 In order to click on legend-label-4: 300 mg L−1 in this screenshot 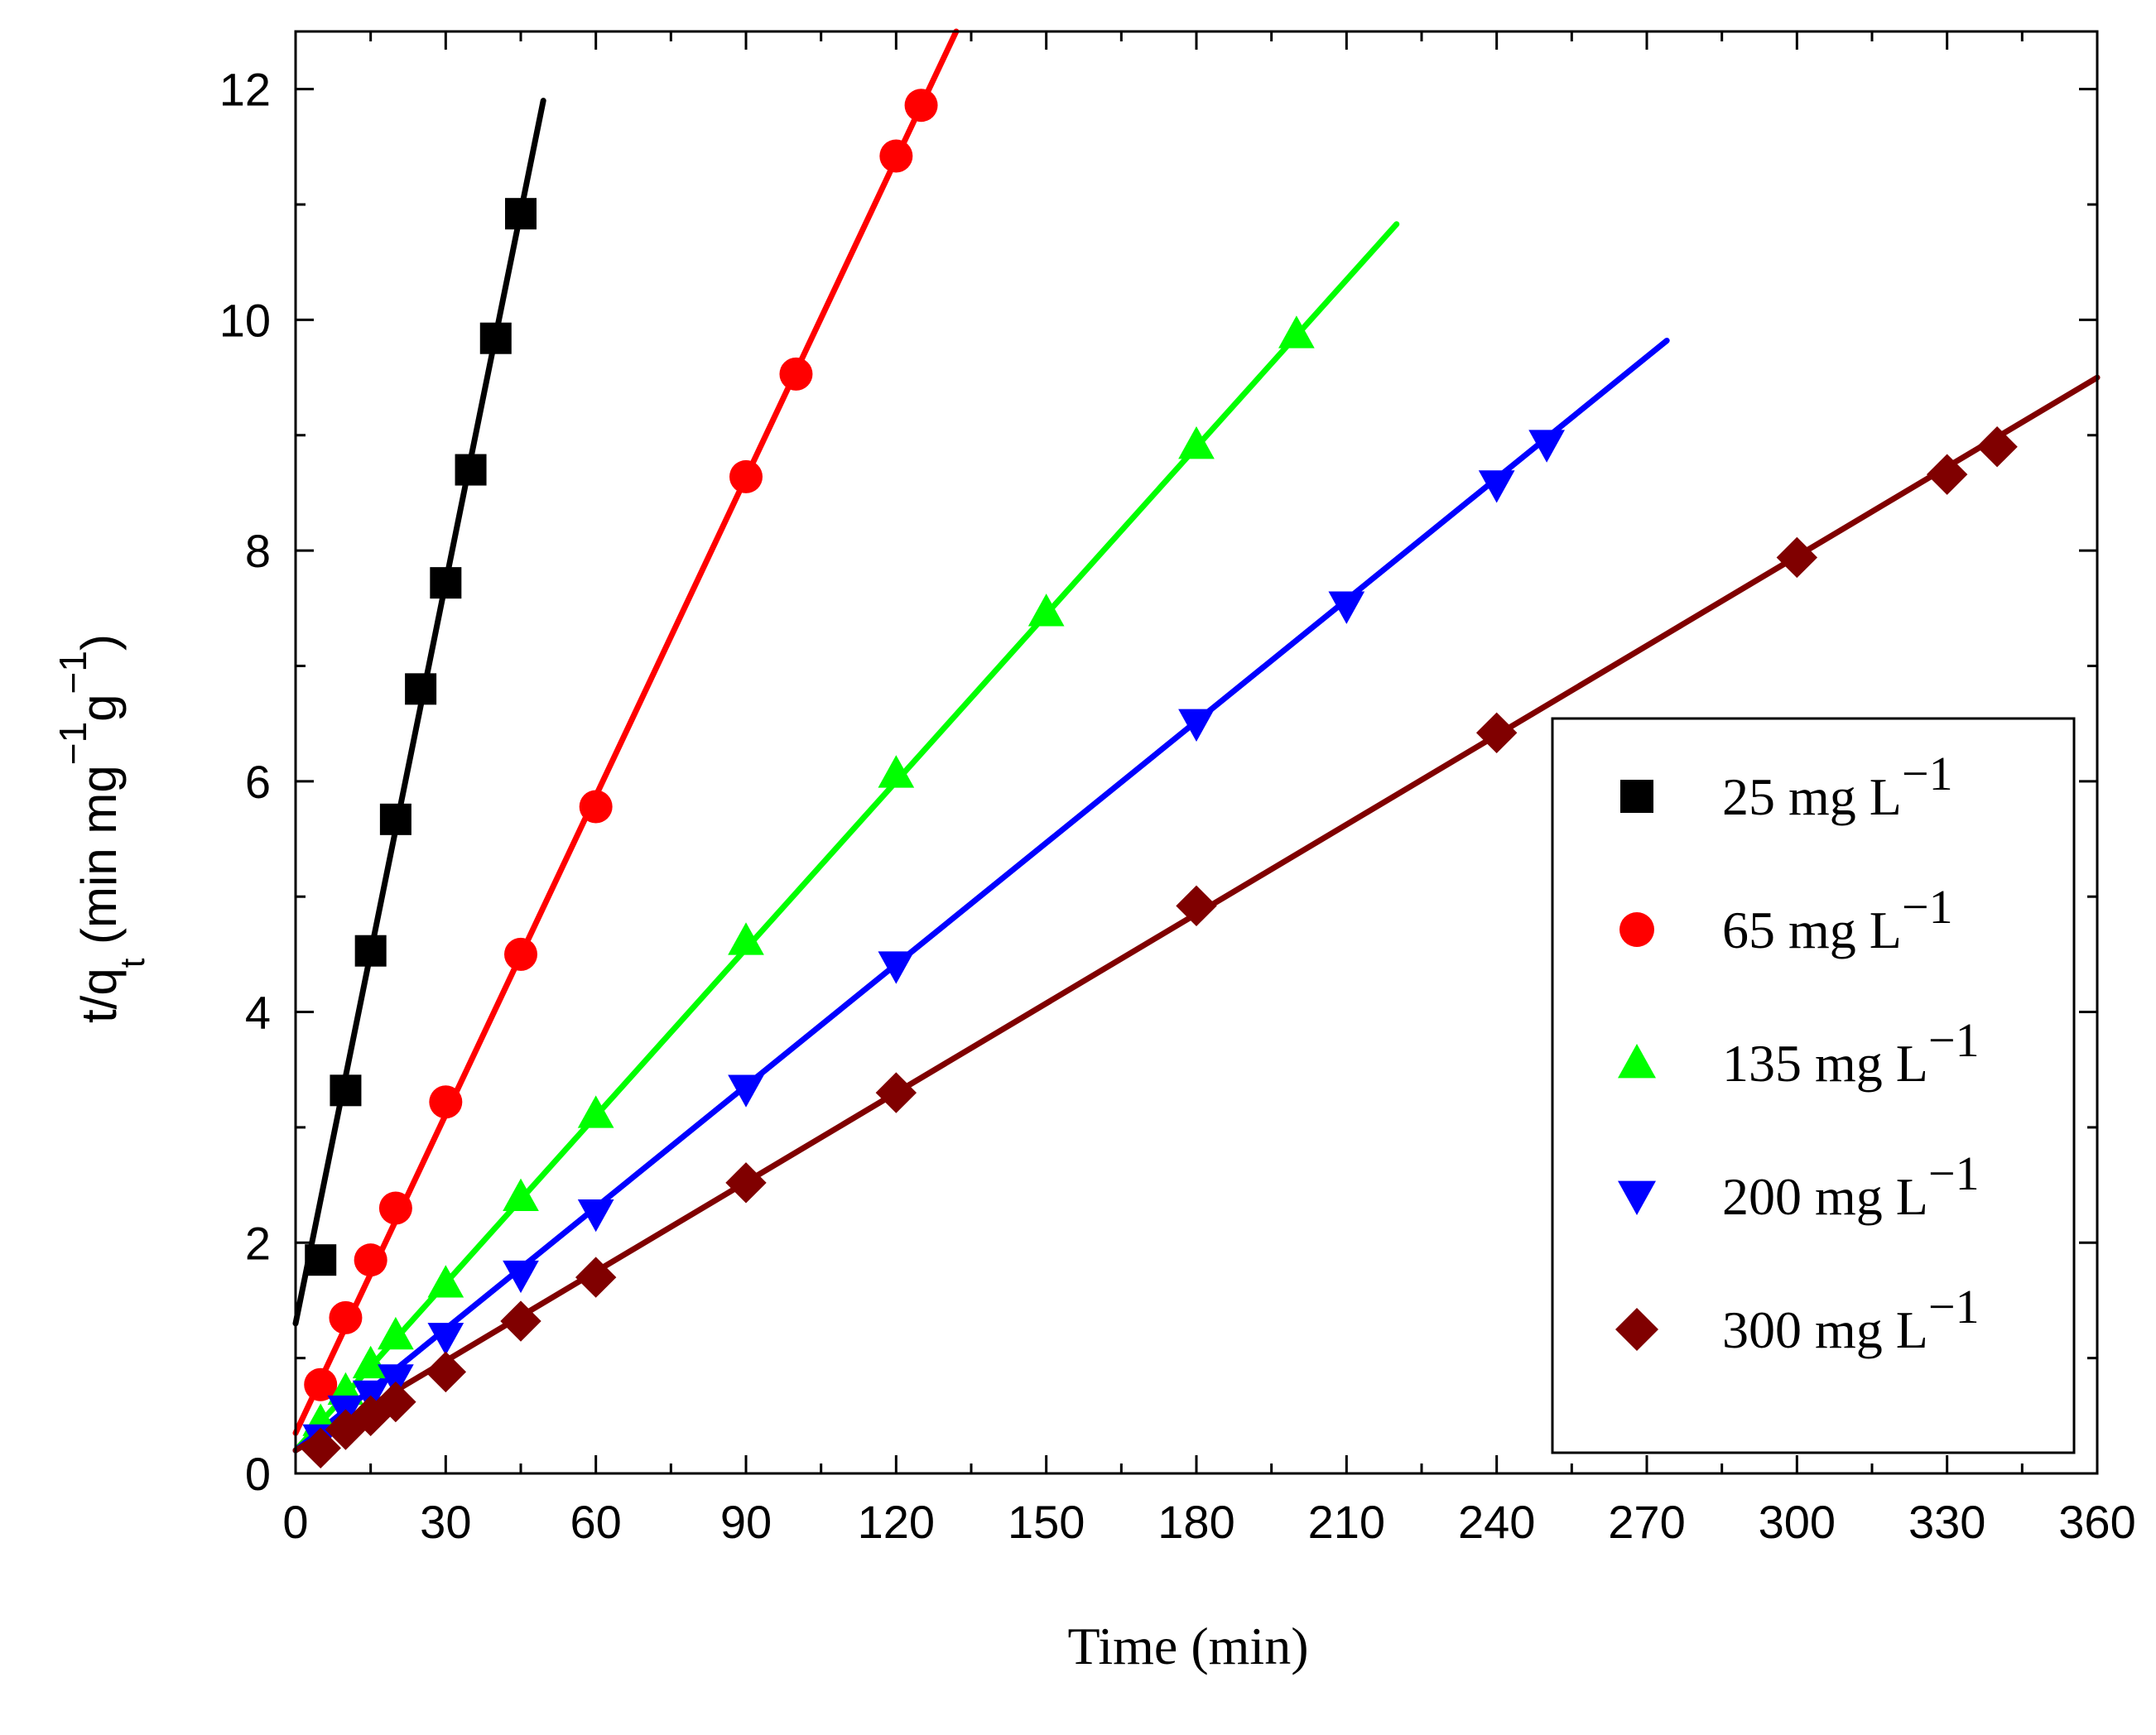, I will do `click(1851, 1320)`.